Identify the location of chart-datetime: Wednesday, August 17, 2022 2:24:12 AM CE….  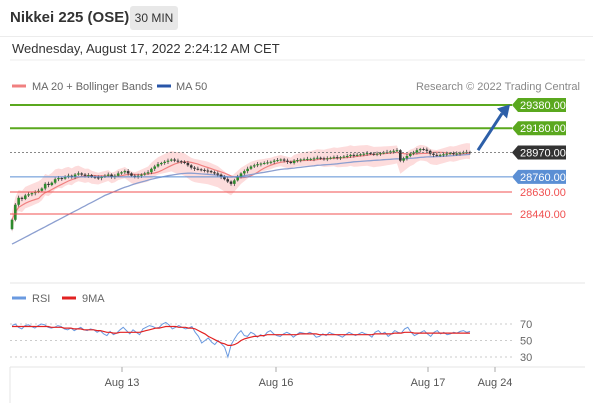
(146, 48).